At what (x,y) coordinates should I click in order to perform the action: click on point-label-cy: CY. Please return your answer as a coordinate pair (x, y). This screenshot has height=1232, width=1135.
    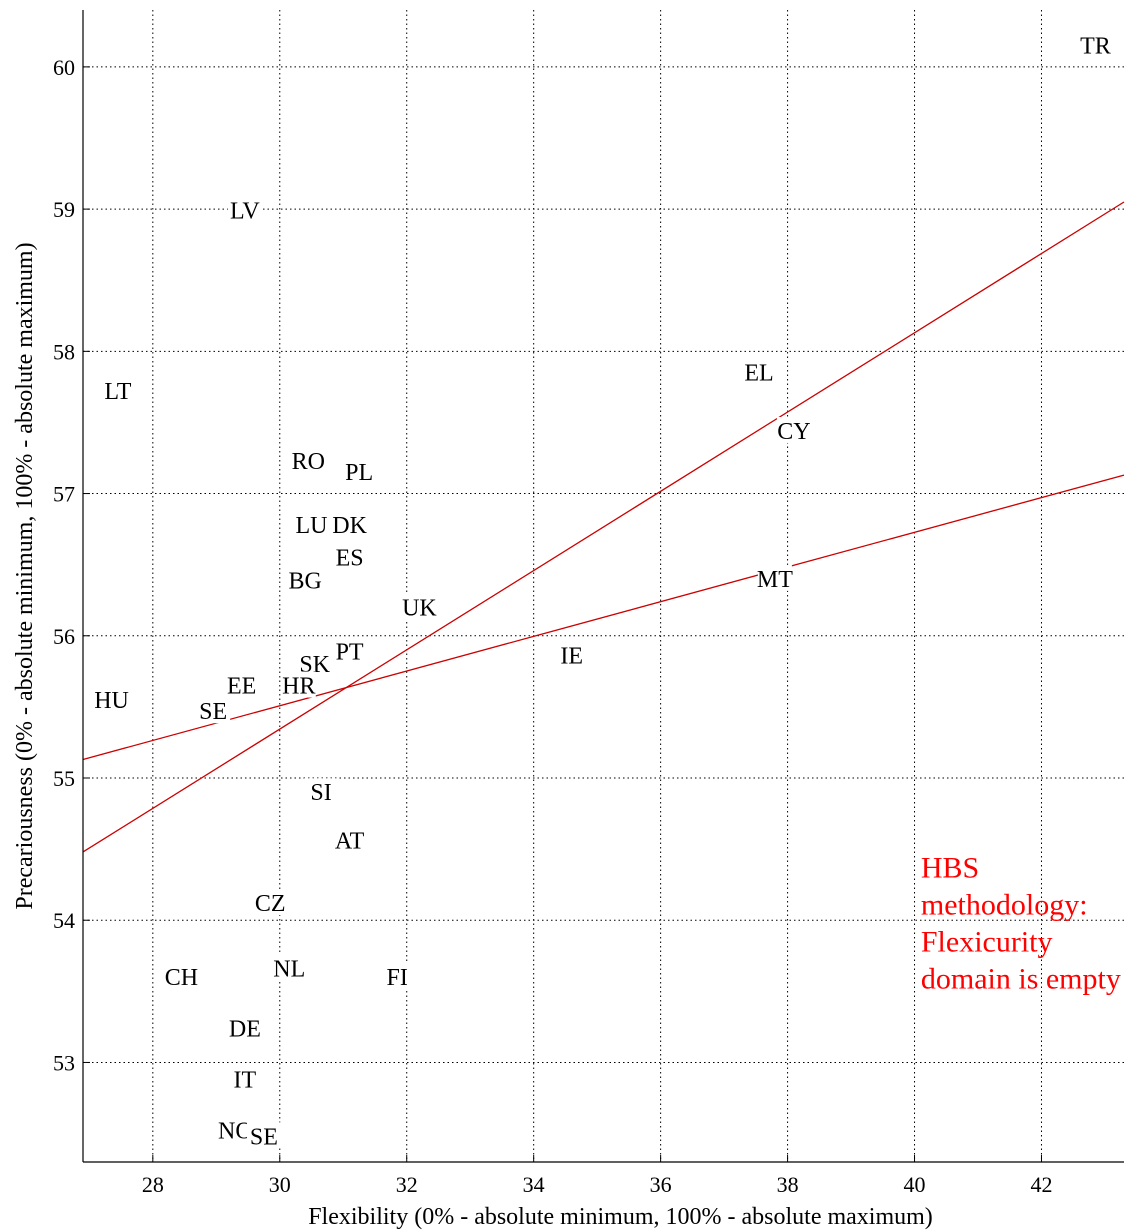
    Looking at the image, I should click on (793, 432).